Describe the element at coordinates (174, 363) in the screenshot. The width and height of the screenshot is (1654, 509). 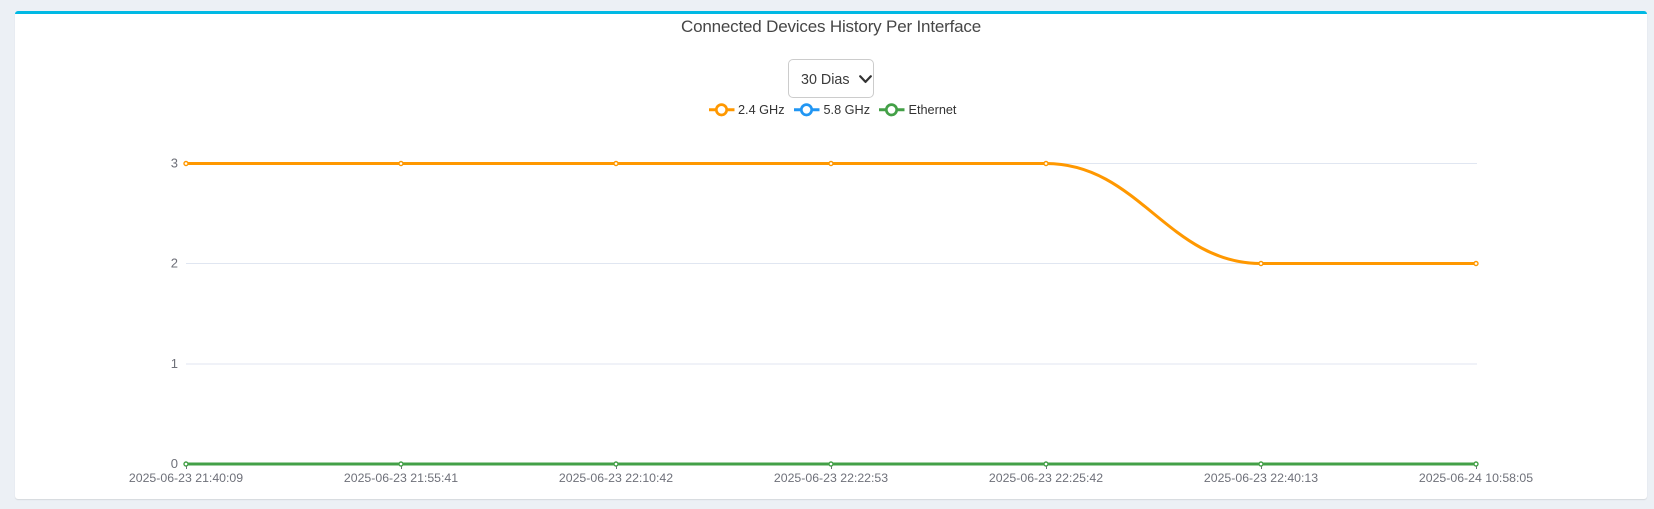
I see `svg-text: 1` at that location.